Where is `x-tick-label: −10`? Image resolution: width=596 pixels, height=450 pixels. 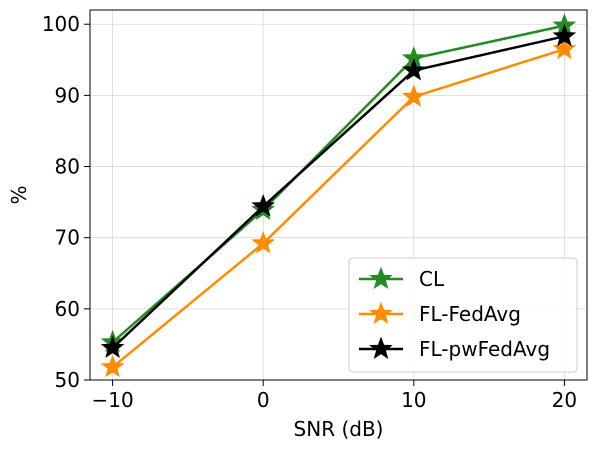
x-tick-label: −10 is located at coordinates (112, 400).